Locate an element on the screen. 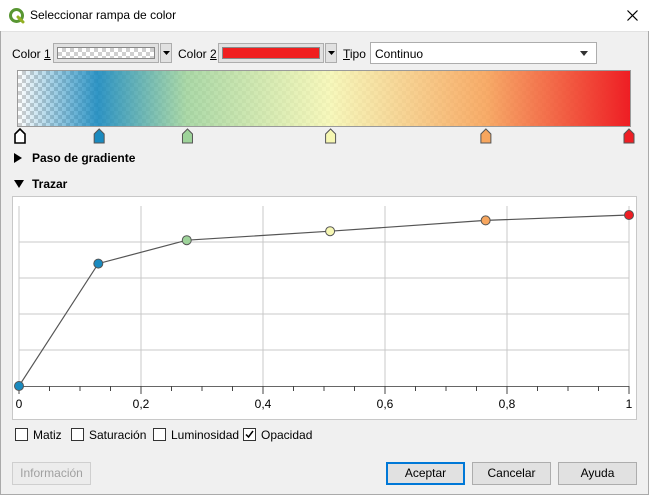 Image resolution: width=649 pixels, height=495 pixels. close-icon is located at coordinates (632, 15).